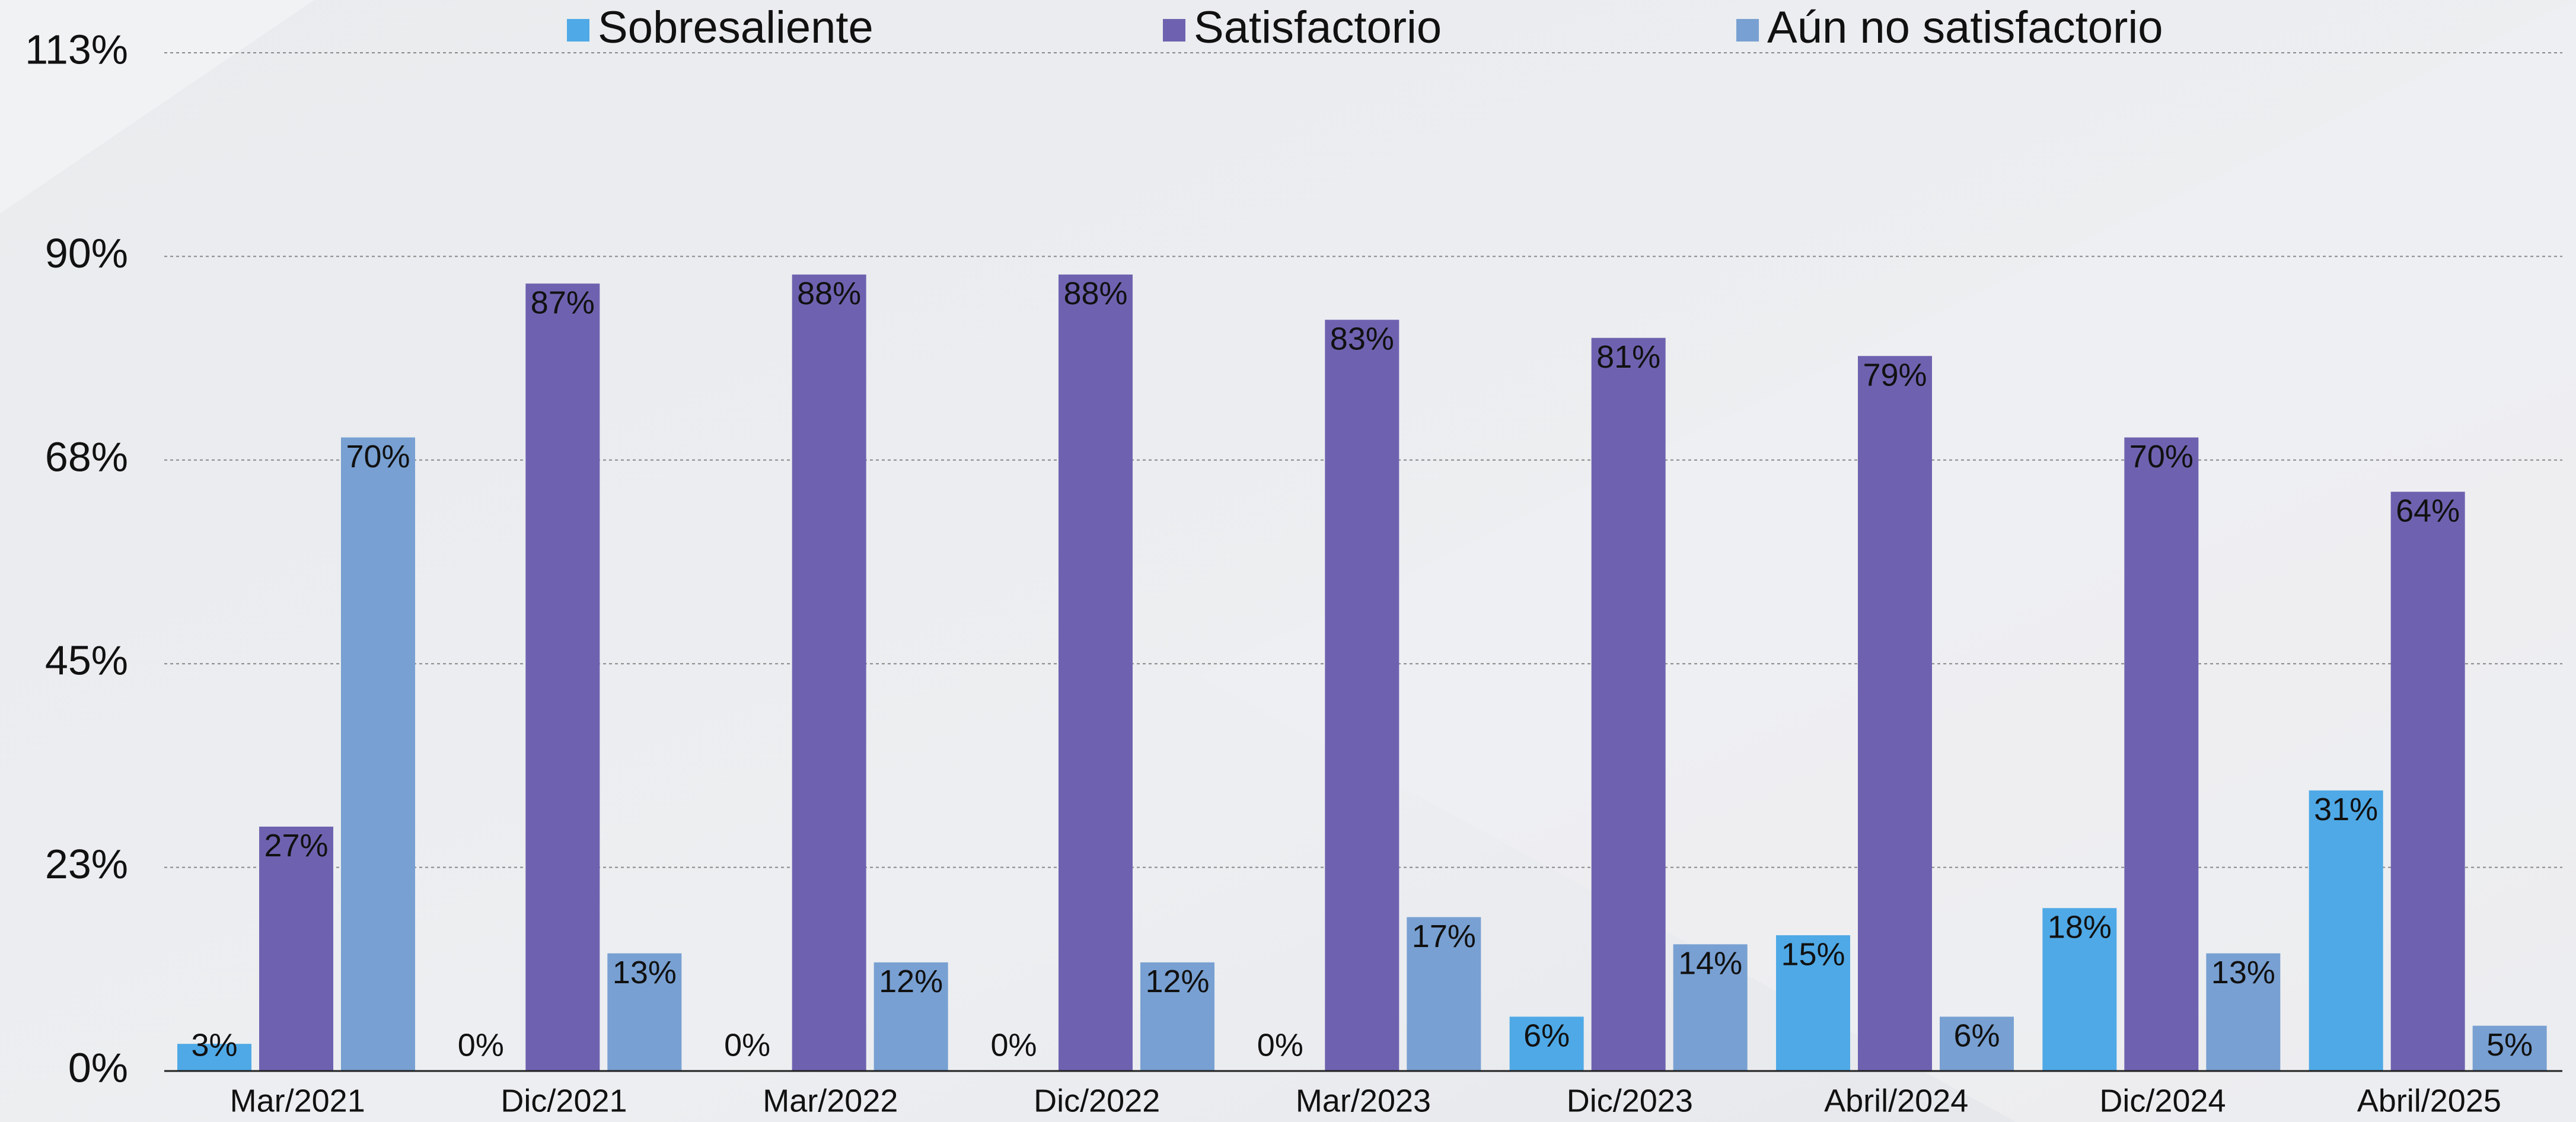 Image resolution: width=2576 pixels, height=1122 pixels. I want to click on y-tick-label: 68%, so click(86, 457).